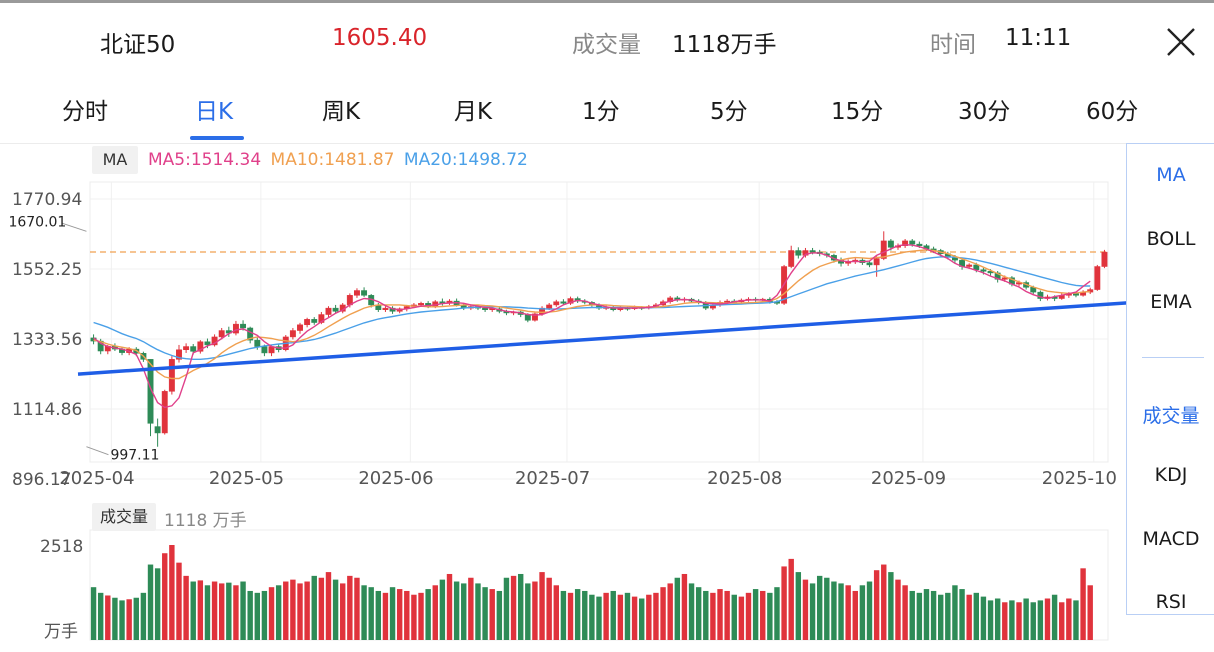 The width and height of the screenshot is (1214, 652). What do you see at coordinates (1171, 416) in the screenshot?
I see `sidebar-item-volume: 成交量` at bounding box center [1171, 416].